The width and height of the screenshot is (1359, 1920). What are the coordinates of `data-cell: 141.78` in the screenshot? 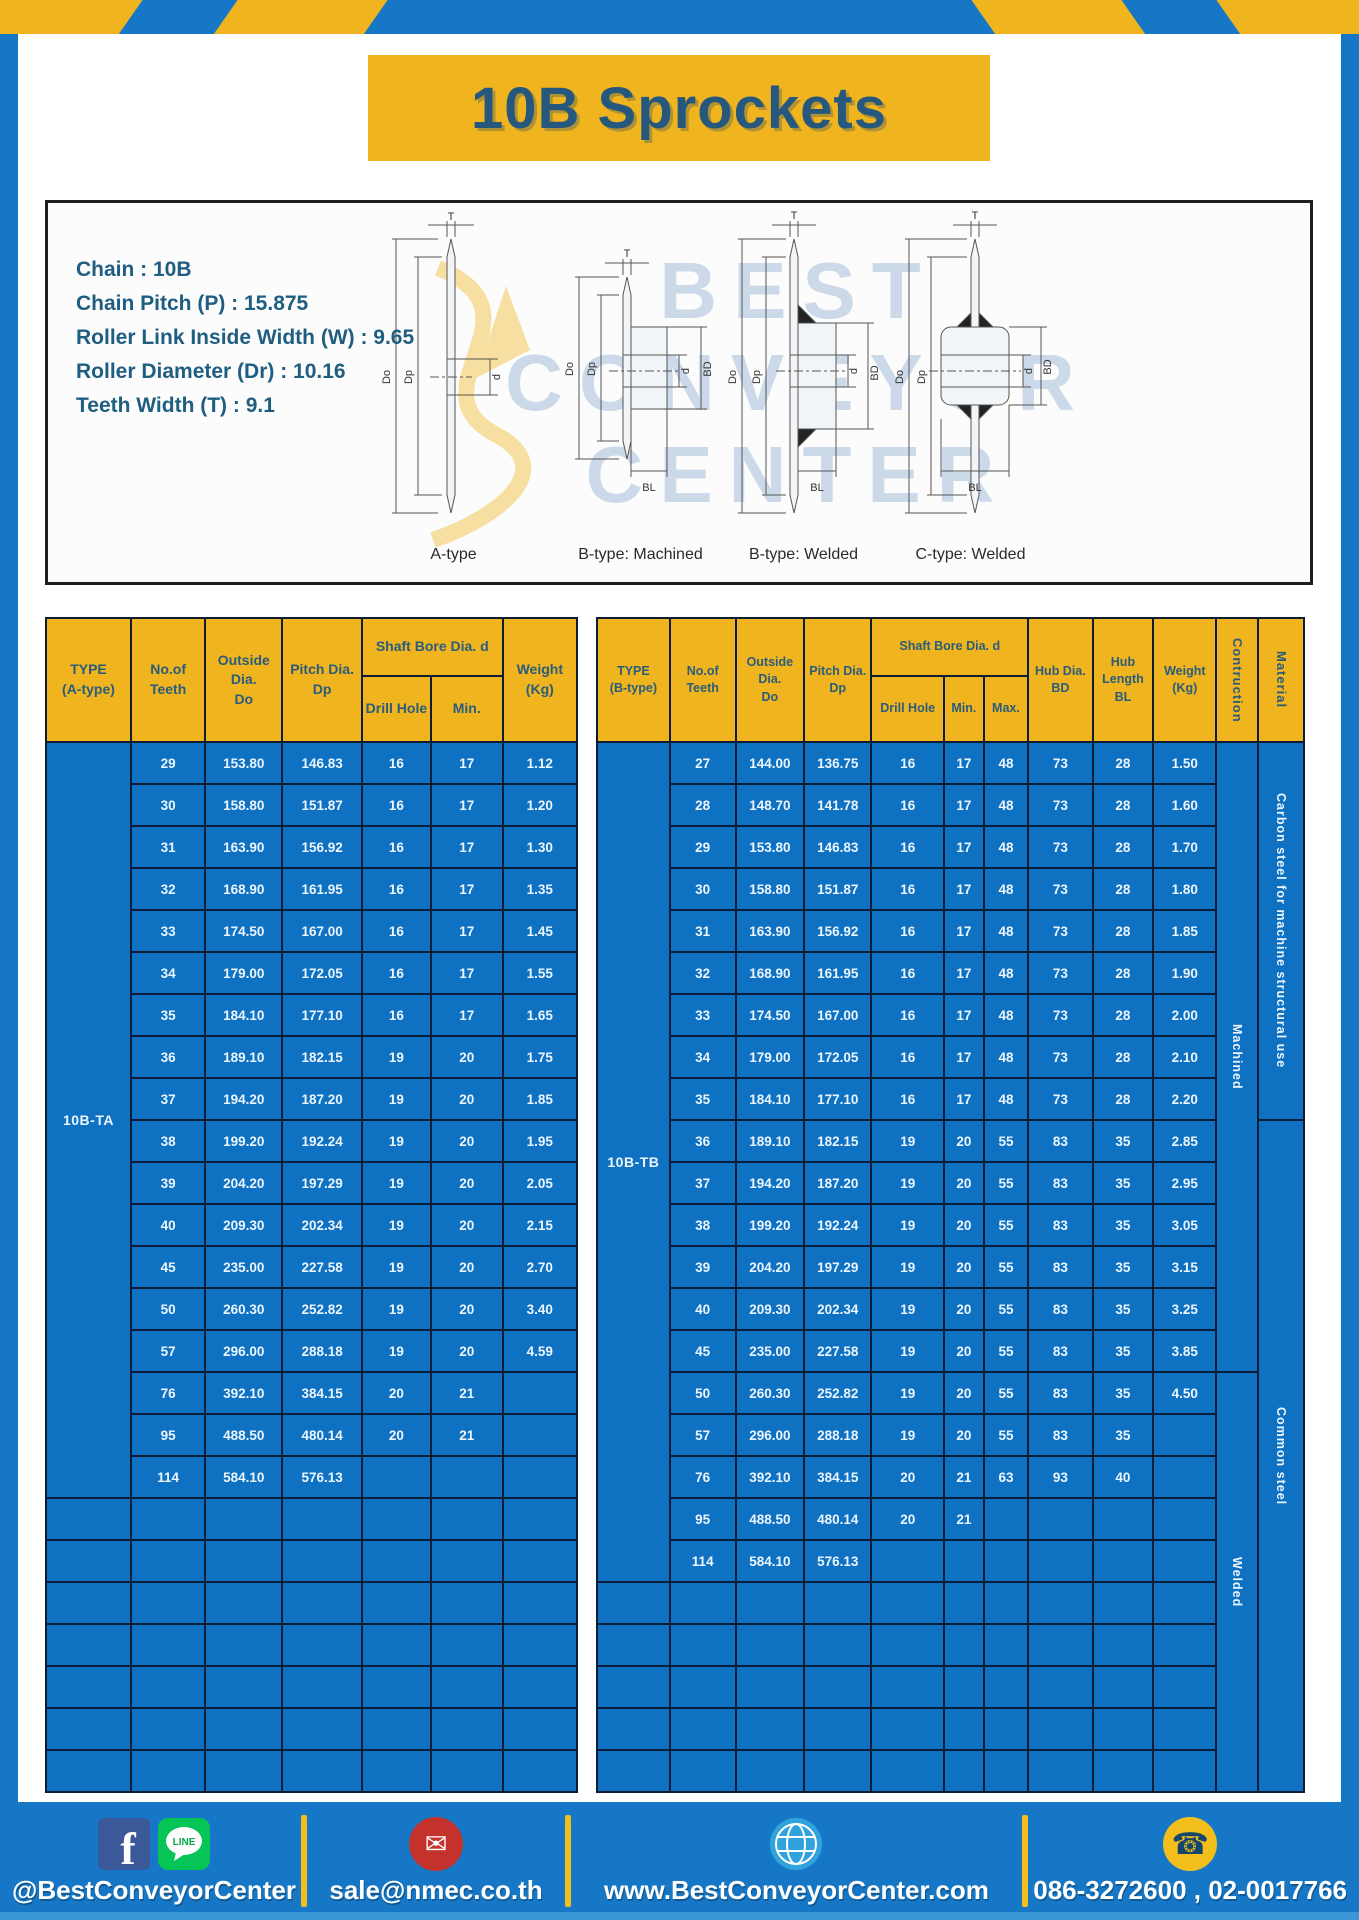 It's located at (838, 805).